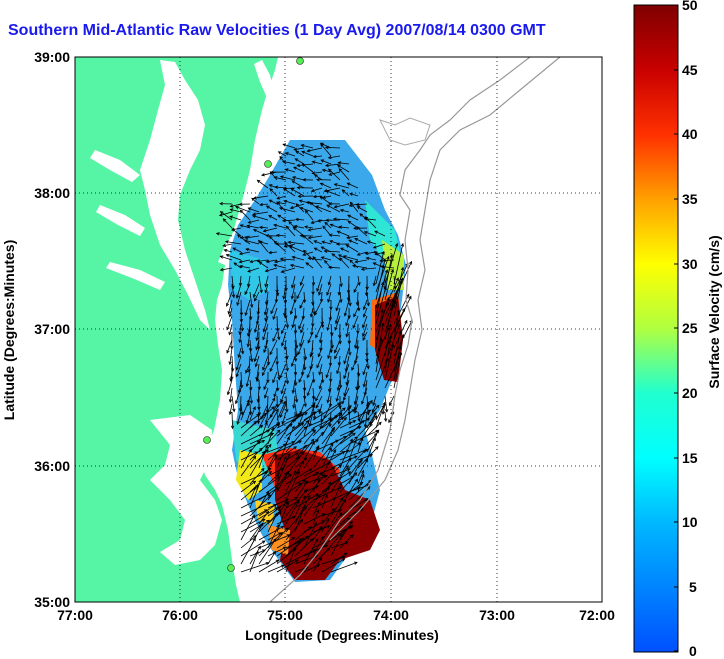 The width and height of the screenshot is (724, 659). Describe the element at coordinates (52, 57) in the screenshot. I see `y-tick-label: 39:00` at that location.